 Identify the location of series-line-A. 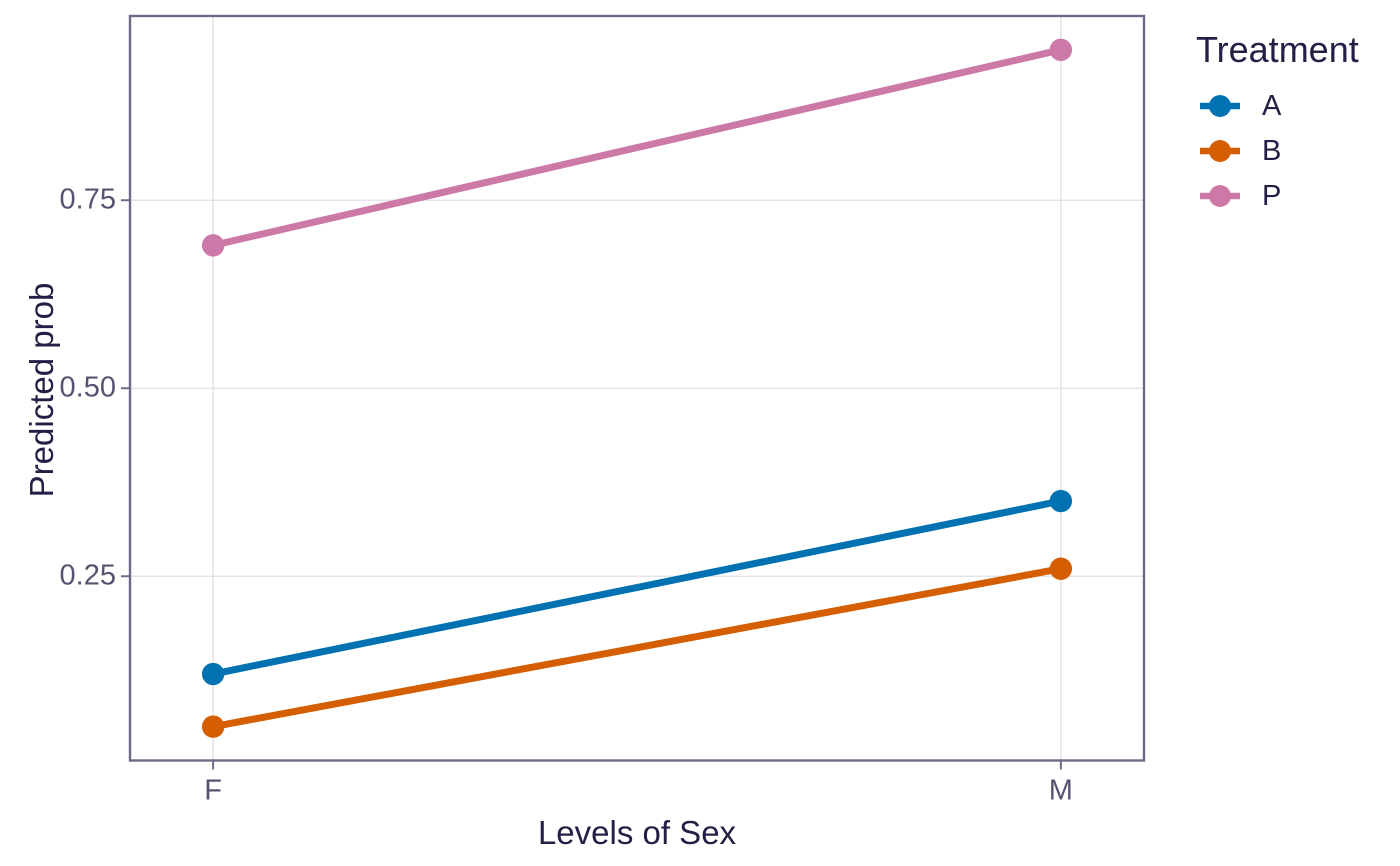
(637, 587).